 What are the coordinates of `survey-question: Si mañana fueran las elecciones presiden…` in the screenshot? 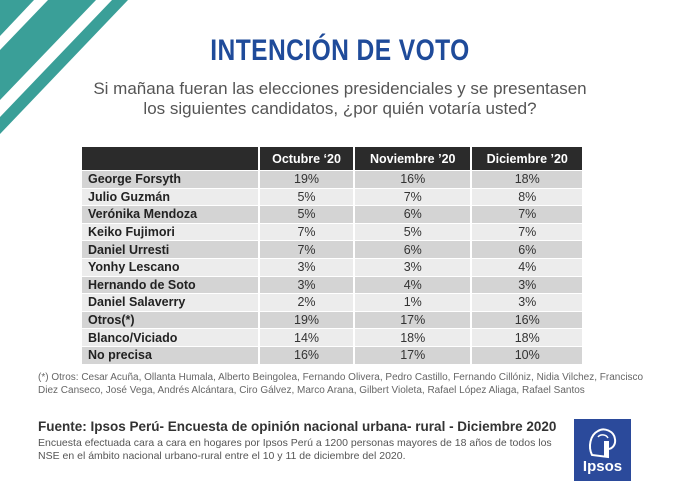 It's located at (340, 99).